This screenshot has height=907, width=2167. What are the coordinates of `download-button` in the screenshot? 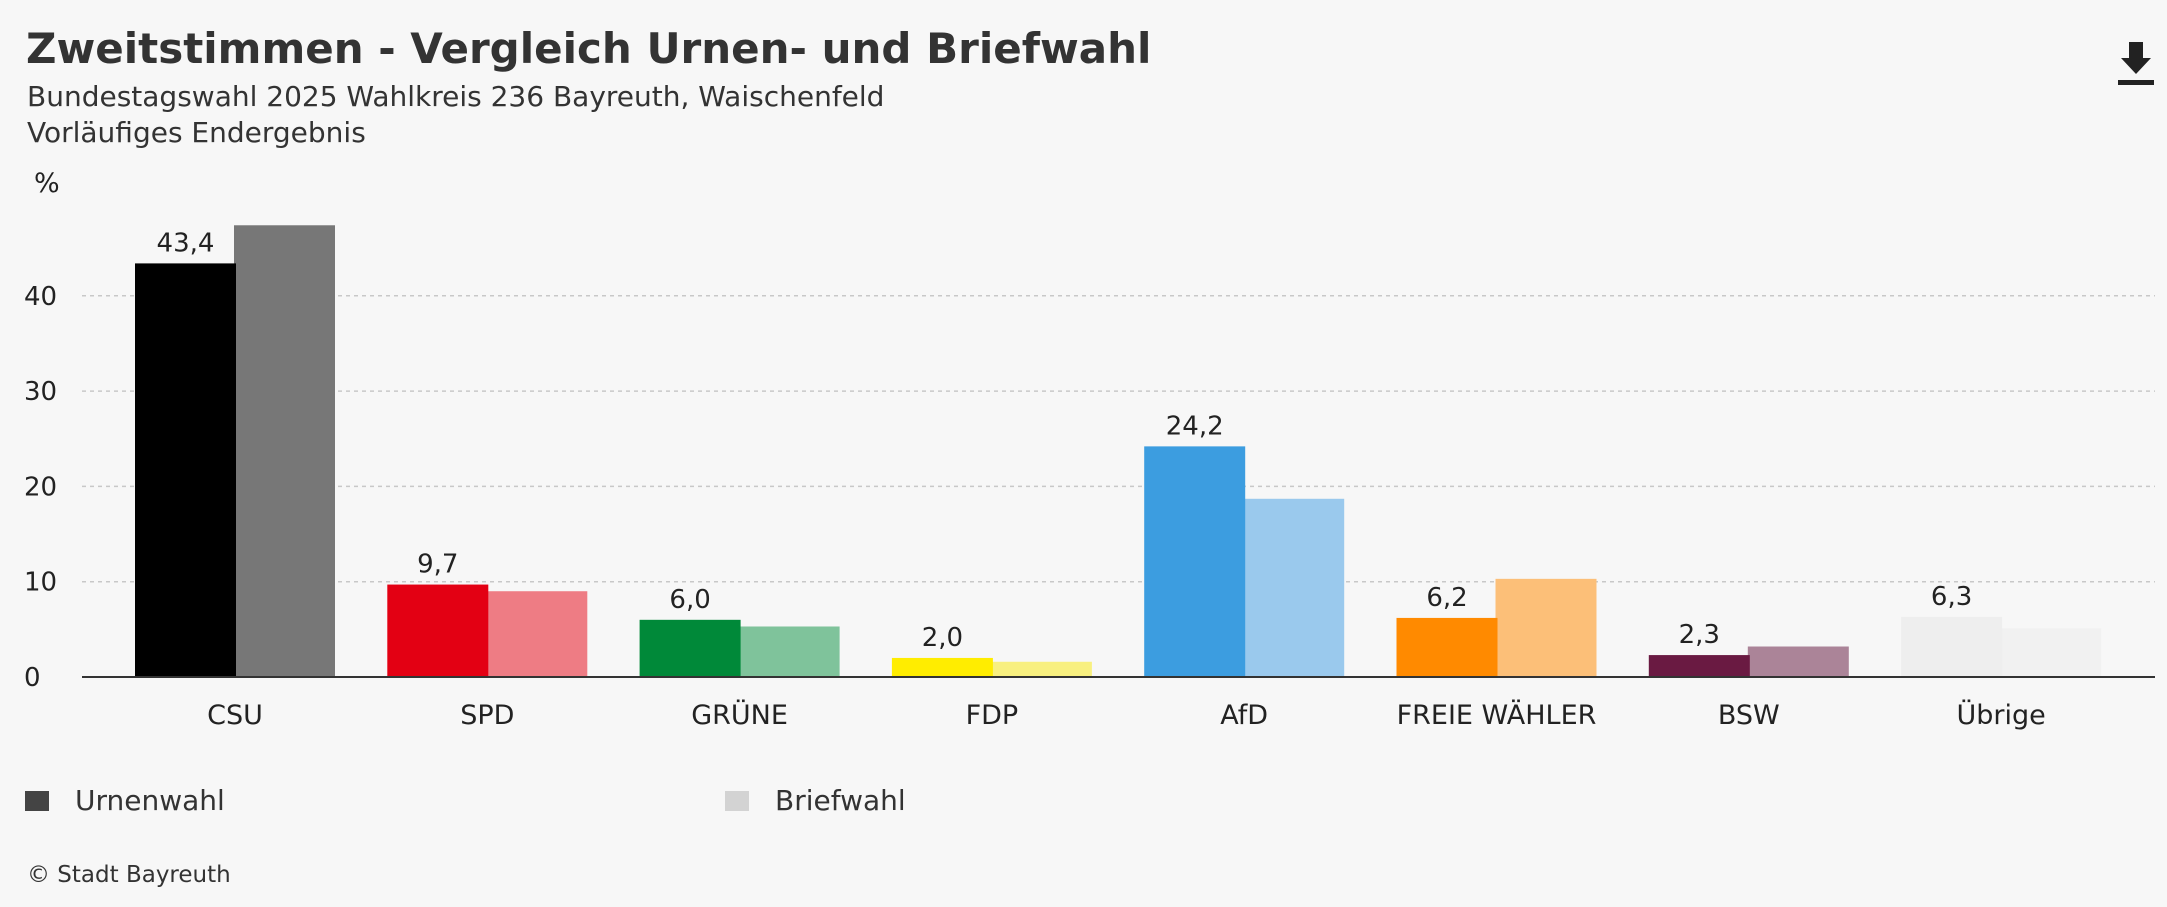 It's located at (2136, 63).